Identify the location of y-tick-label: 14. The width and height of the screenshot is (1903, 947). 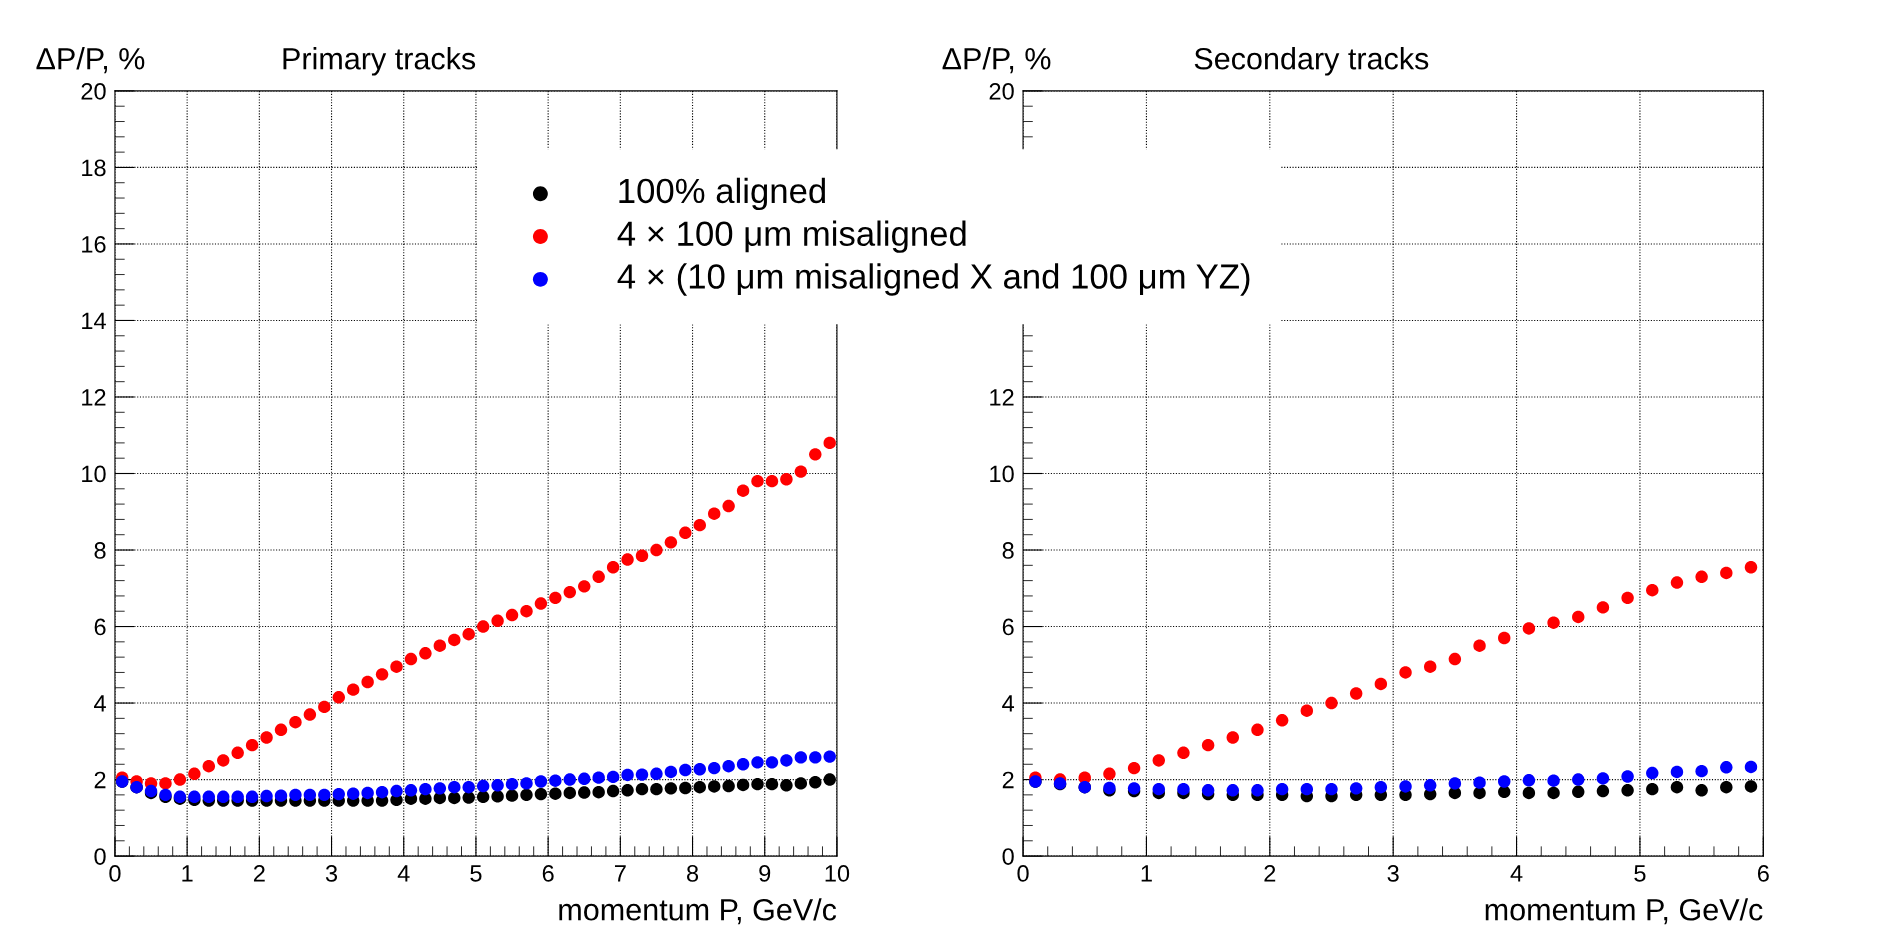
(94, 321).